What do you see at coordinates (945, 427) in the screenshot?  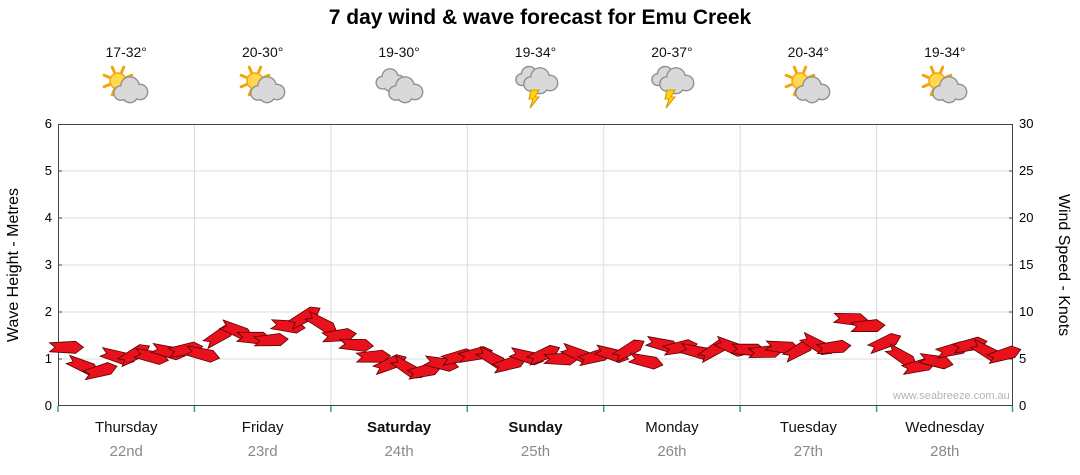 I see `day-name: Wednesday` at bounding box center [945, 427].